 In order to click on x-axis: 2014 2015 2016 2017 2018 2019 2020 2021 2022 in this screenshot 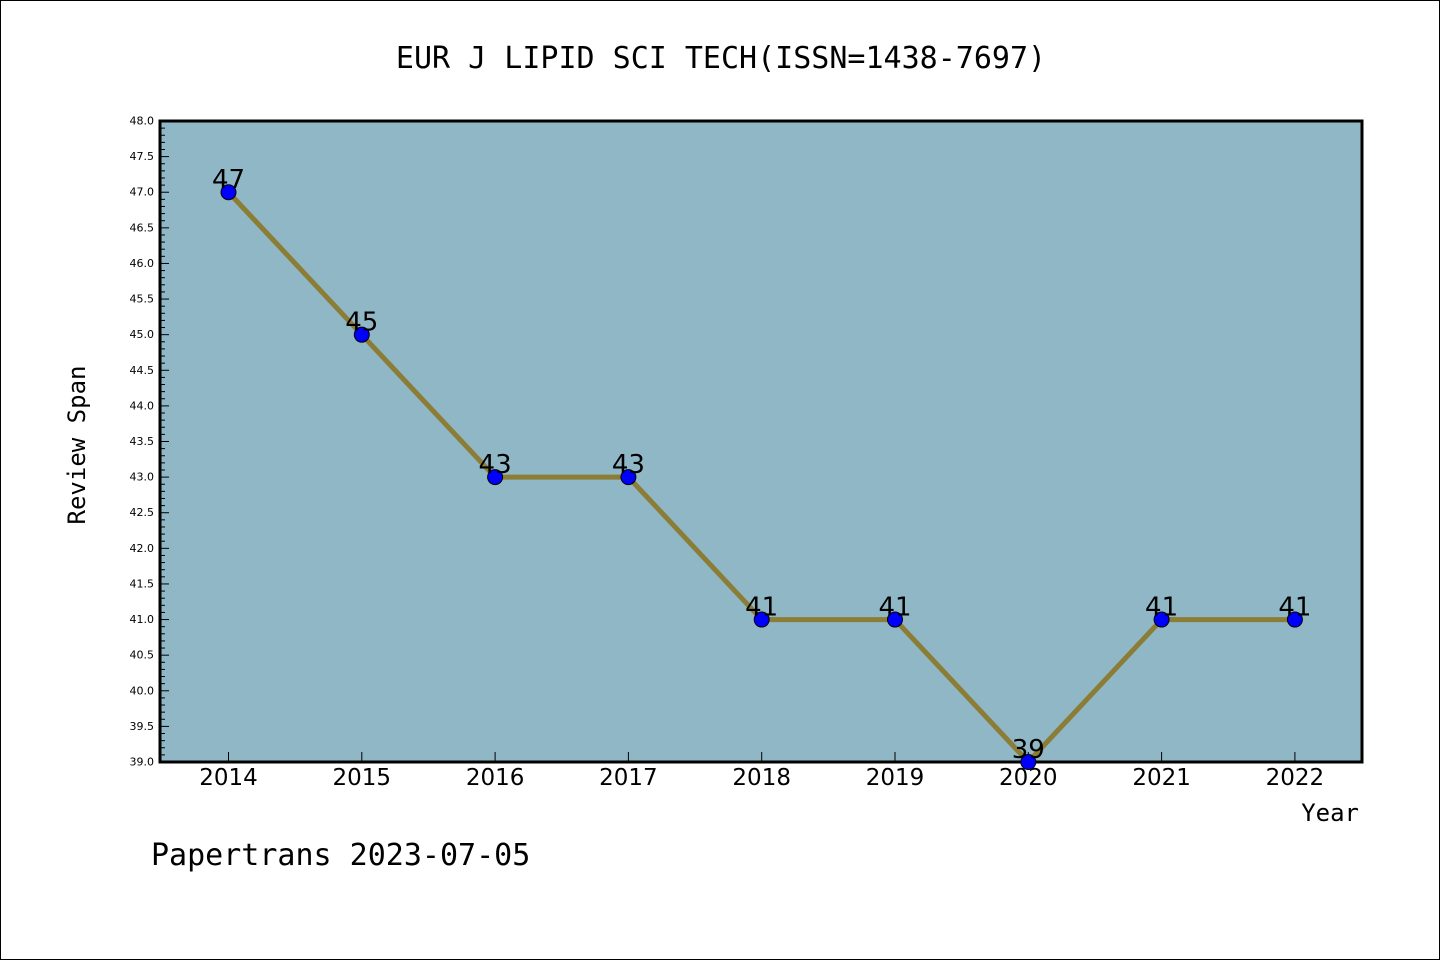, I will do `click(761, 771)`.